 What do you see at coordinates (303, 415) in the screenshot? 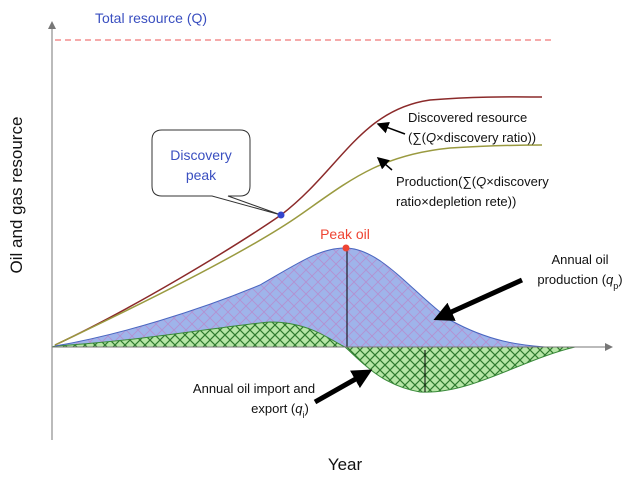
I see `label-part: i` at bounding box center [303, 415].